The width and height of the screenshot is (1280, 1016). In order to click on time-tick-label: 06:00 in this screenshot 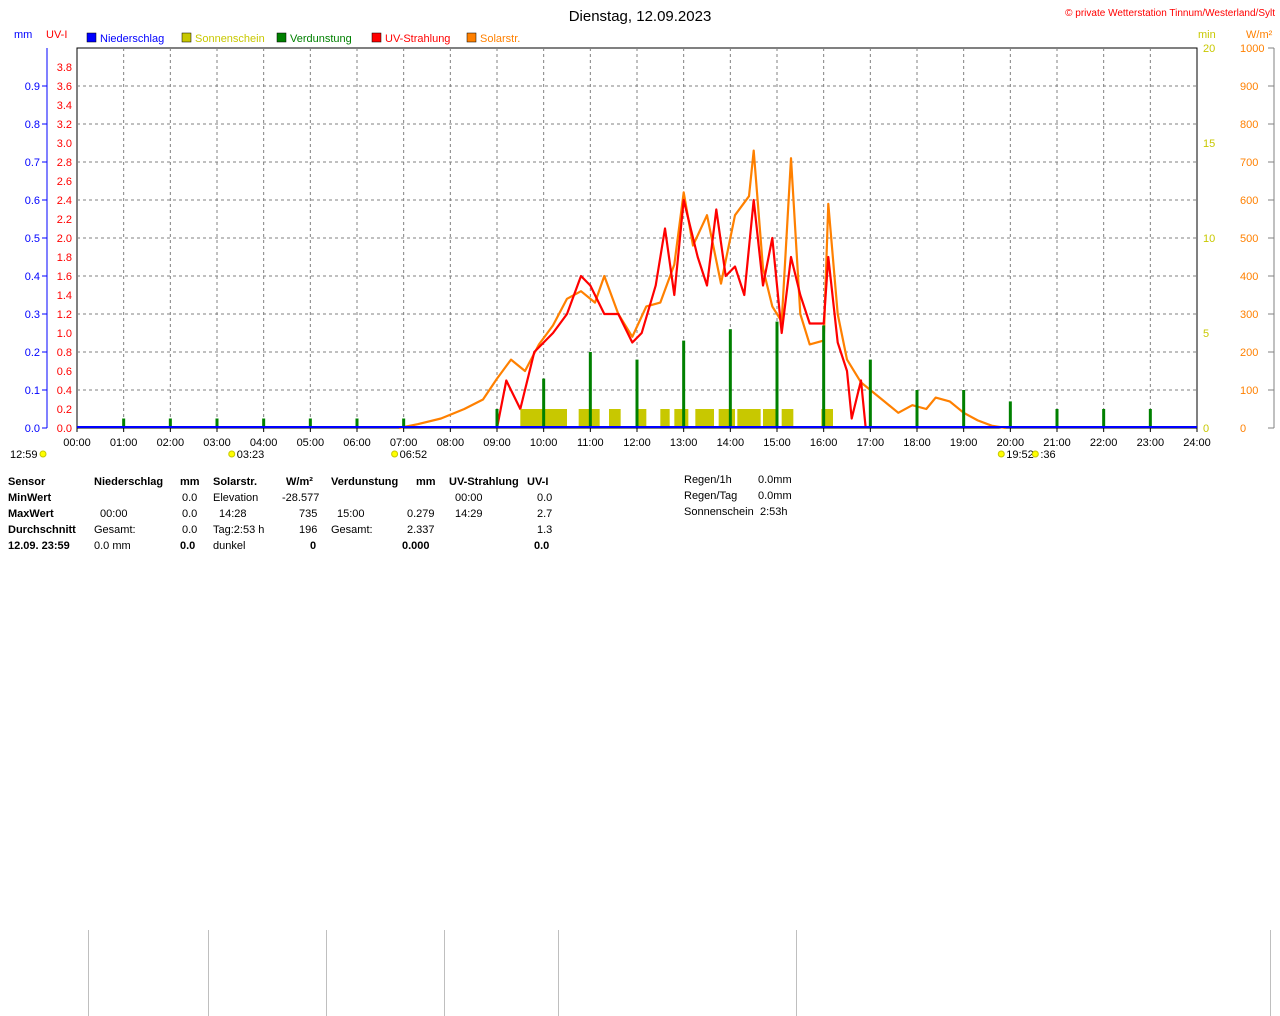, I will do `click(357, 443)`.